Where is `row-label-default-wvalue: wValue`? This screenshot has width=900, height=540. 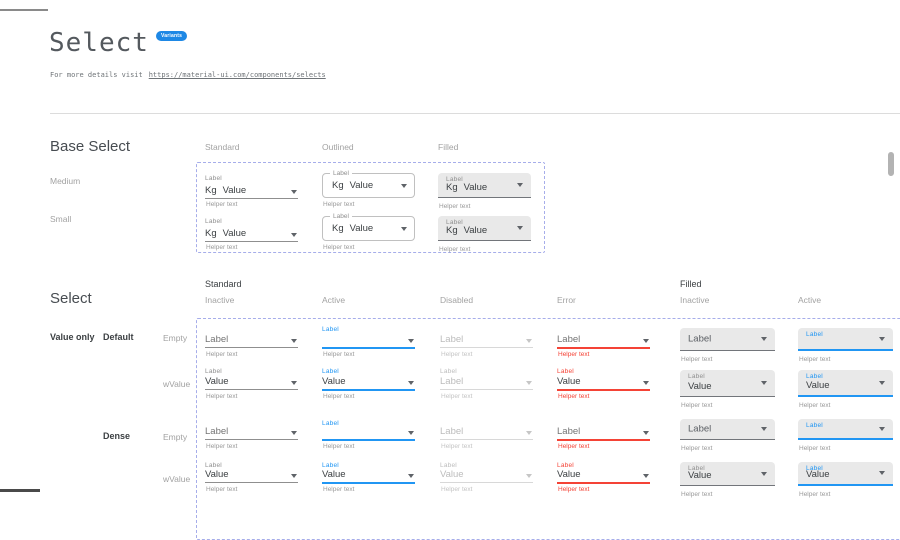
row-label-default-wvalue: wValue is located at coordinates (177, 384).